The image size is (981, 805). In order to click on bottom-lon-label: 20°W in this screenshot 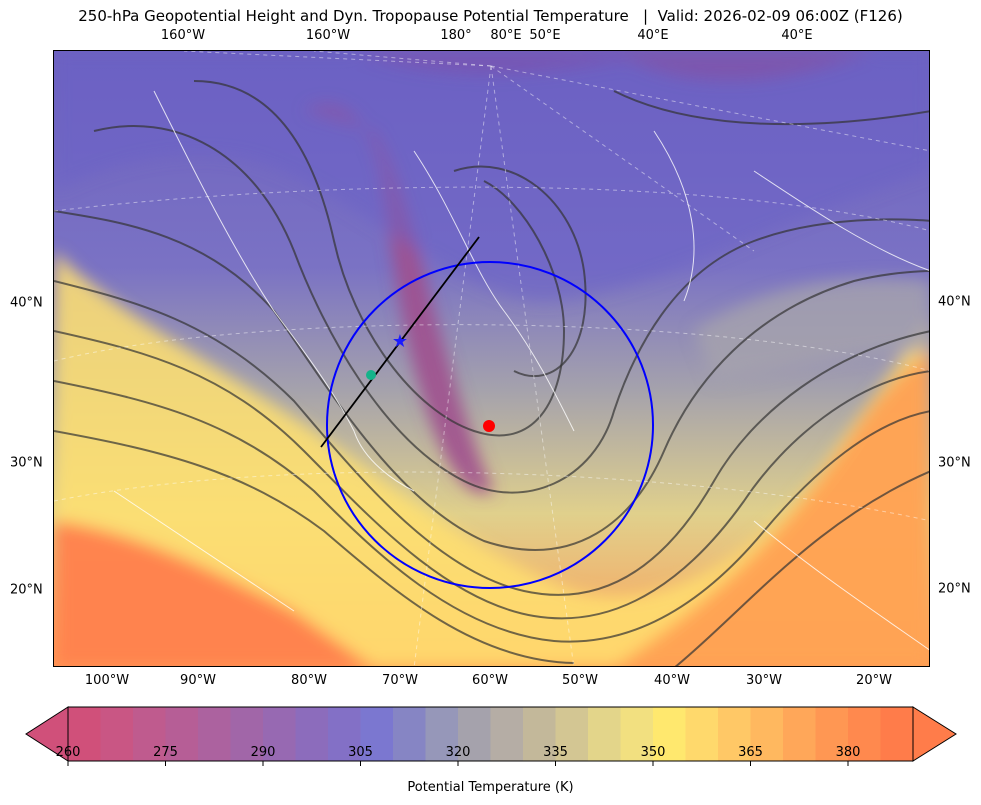, I will do `click(874, 680)`.